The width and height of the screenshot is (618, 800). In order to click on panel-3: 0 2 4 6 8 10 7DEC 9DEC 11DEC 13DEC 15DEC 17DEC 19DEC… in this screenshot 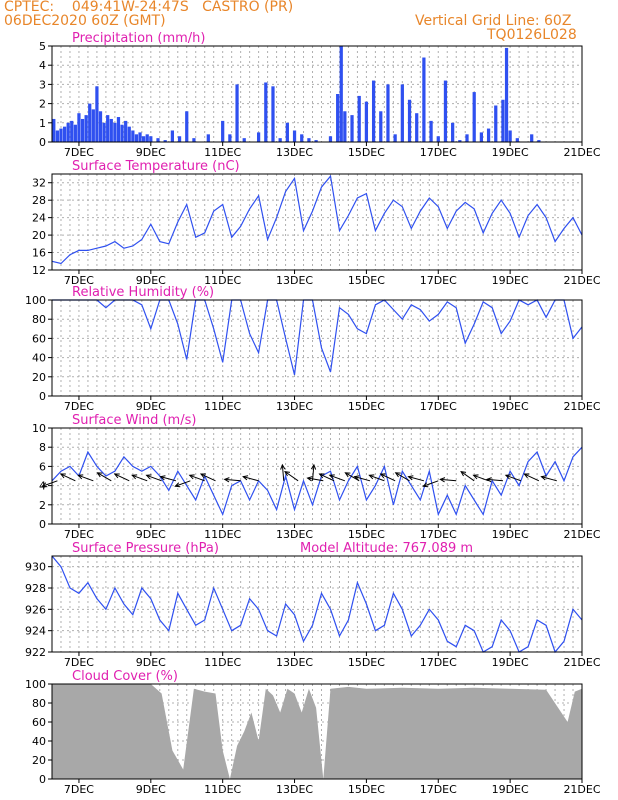, I will do `click(316, 477)`.